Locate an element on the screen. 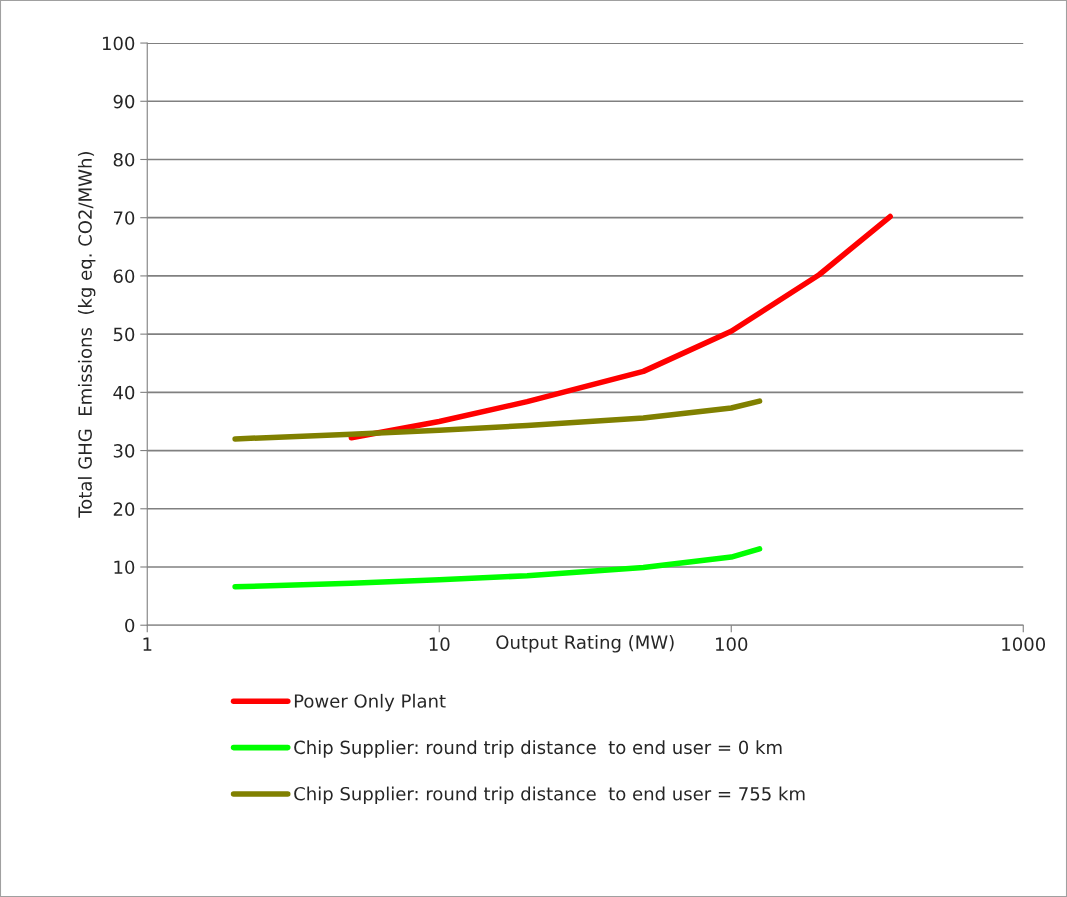  y-tick-label: 50 is located at coordinates (124, 334).